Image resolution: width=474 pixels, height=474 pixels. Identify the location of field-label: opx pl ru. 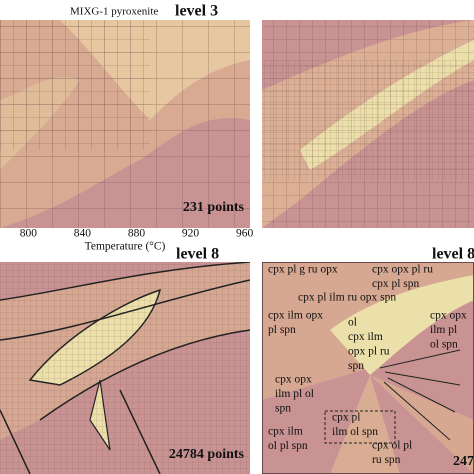
(369, 352).